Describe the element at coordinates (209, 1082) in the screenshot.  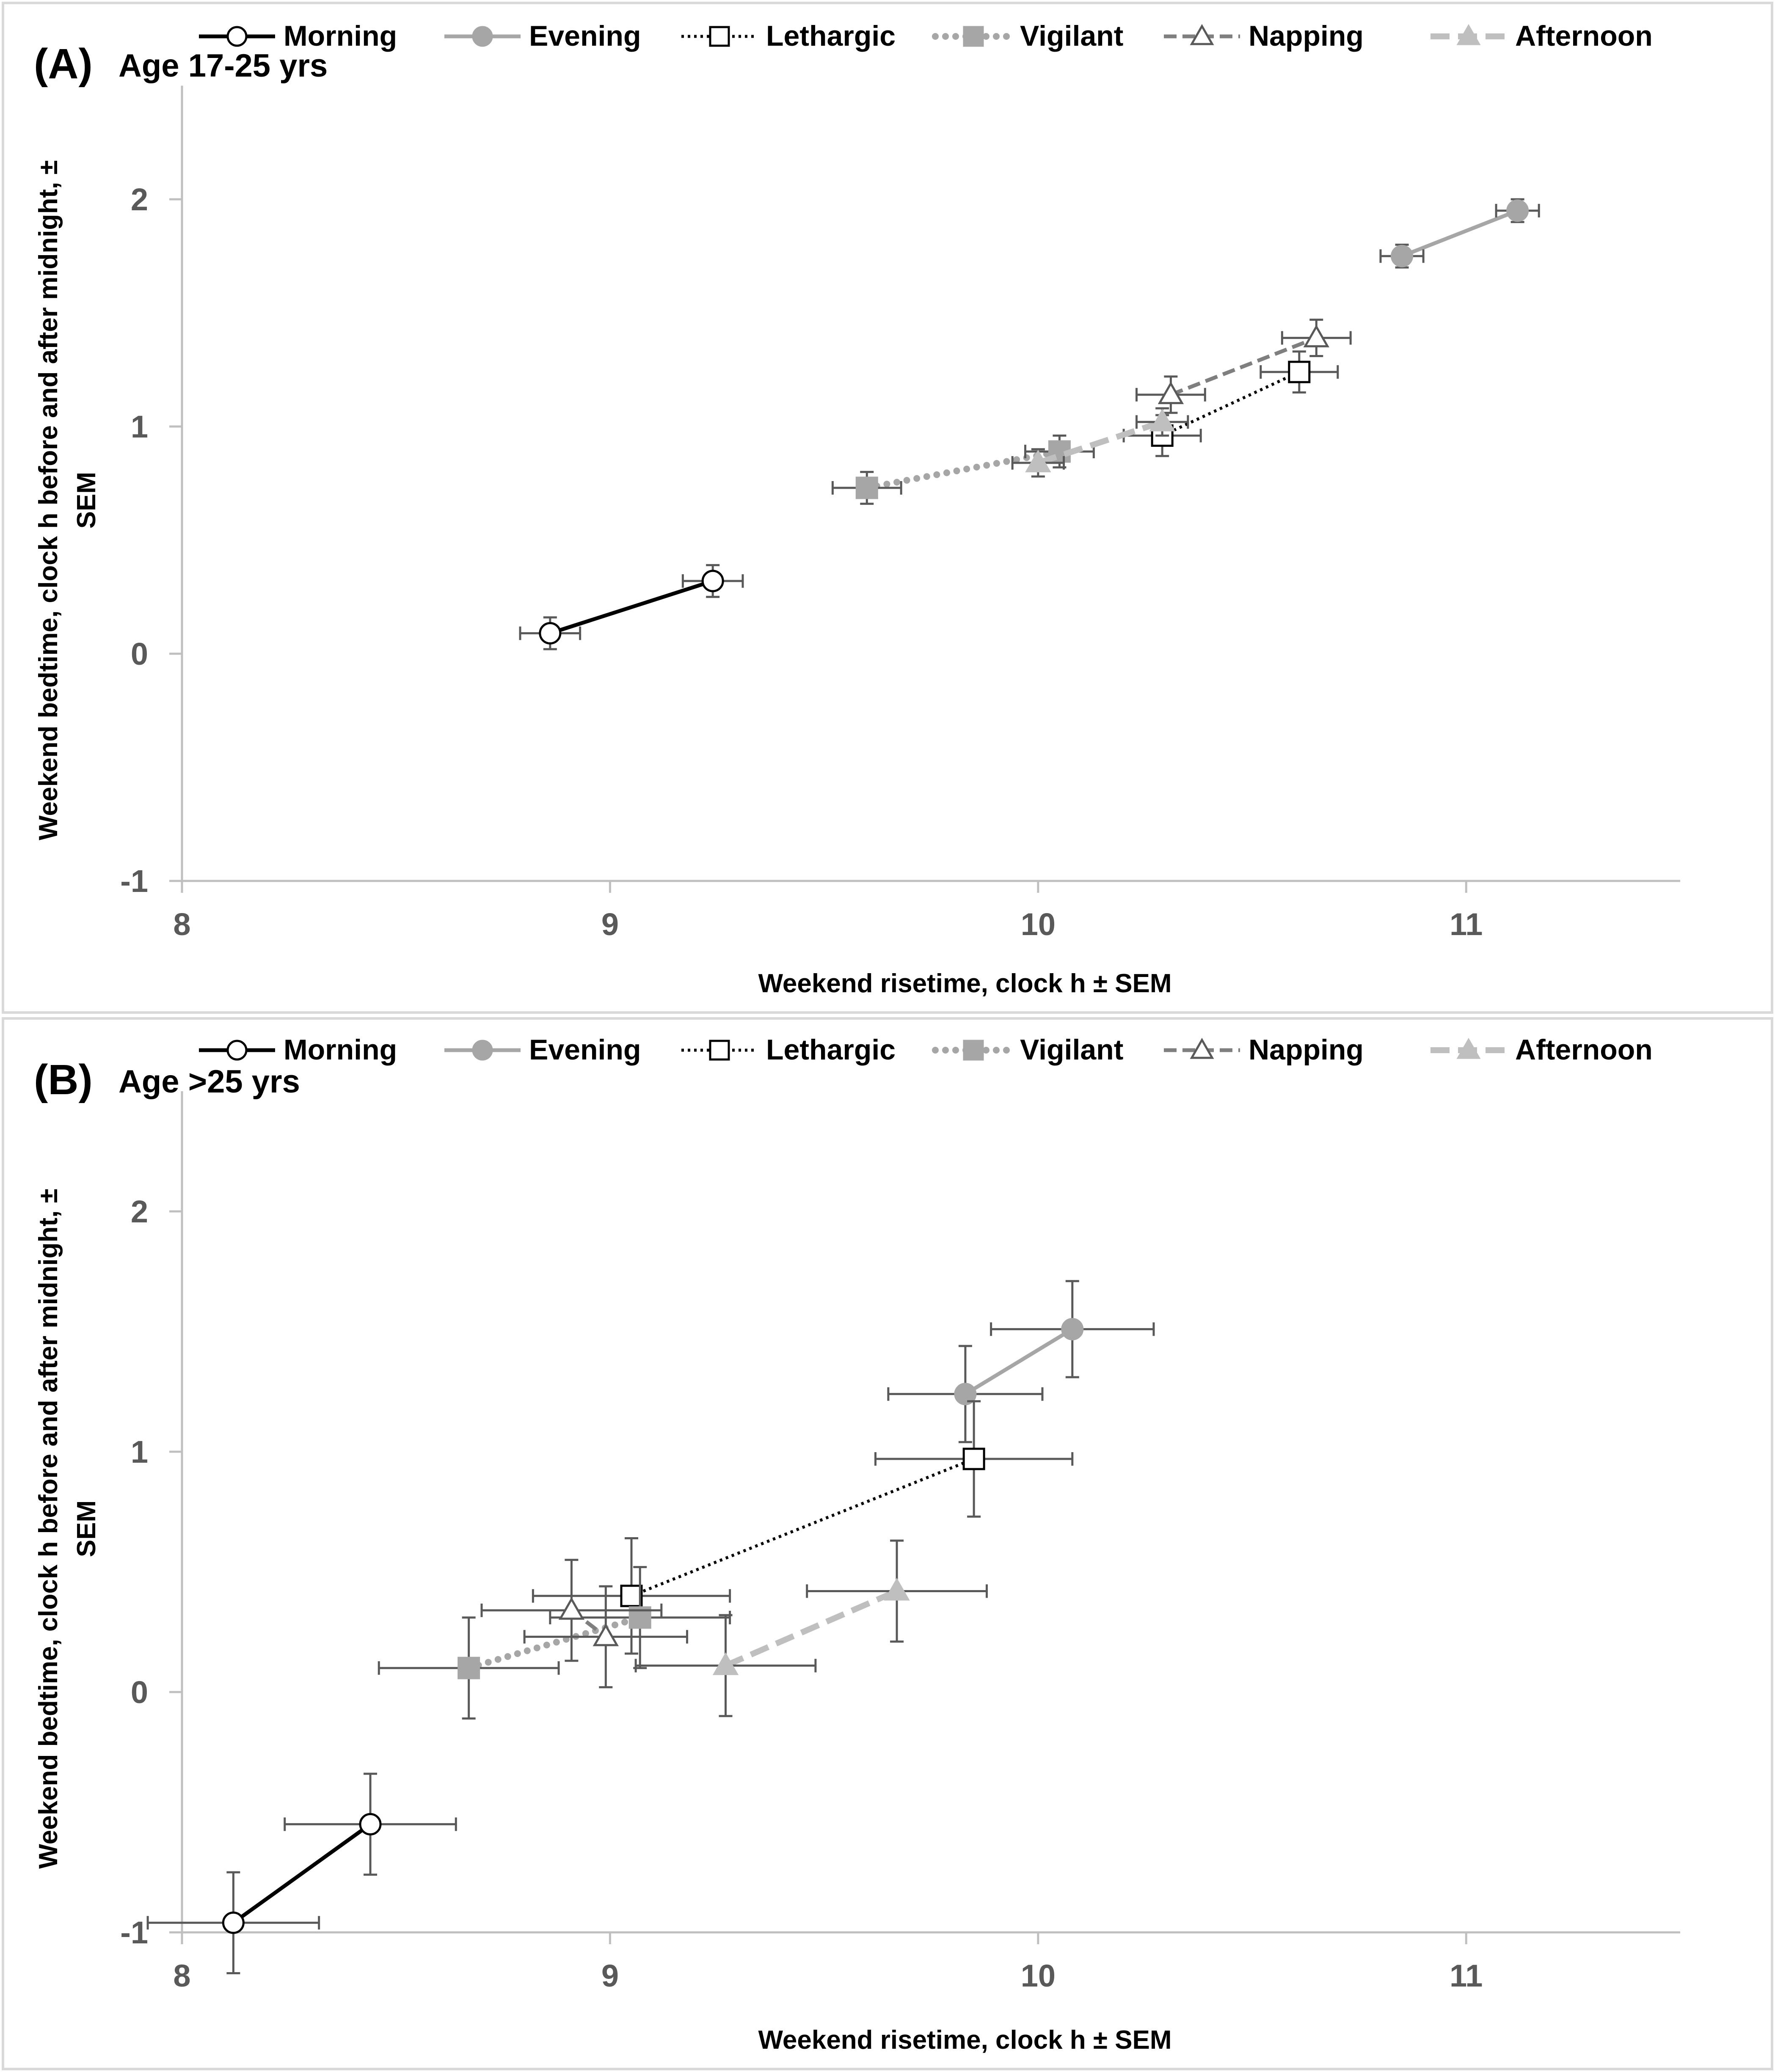
I see `panel-subtitle: Age >25 yrs` at that location.